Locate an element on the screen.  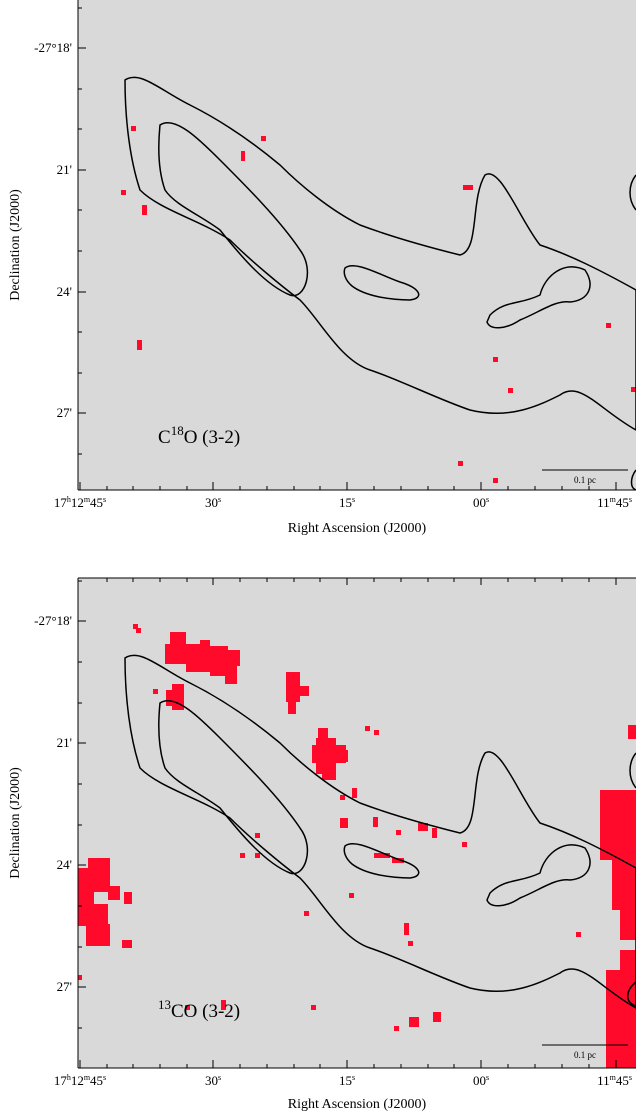
molecule-label: 13CO (3-2) is located at coordinates (199, 1009).